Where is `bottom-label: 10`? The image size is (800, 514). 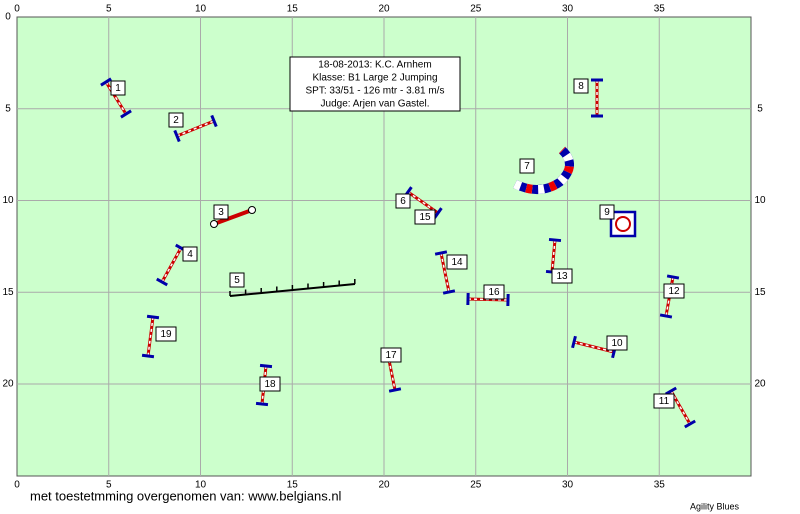
bottom-label: 10 is located at coordinates (201, 485).